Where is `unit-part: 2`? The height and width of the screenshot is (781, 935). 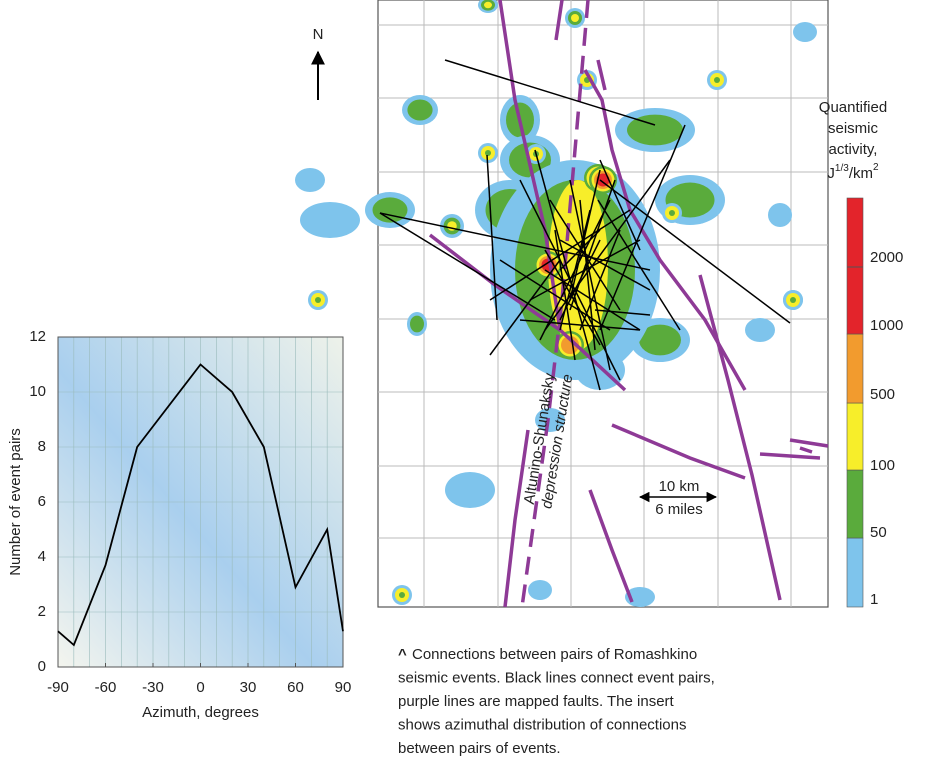
unit-part: 2 is located at coordinates (876, 167).